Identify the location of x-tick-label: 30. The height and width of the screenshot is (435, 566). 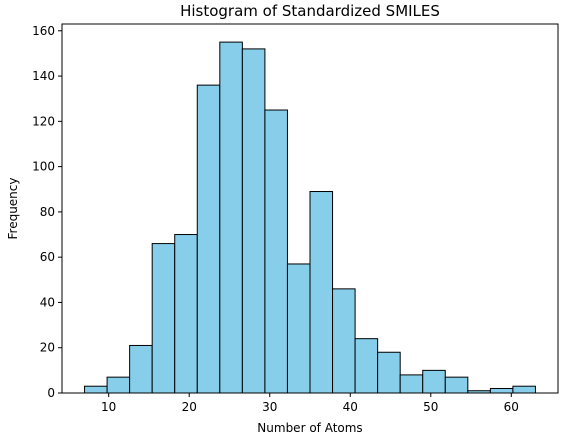
(269, 407).